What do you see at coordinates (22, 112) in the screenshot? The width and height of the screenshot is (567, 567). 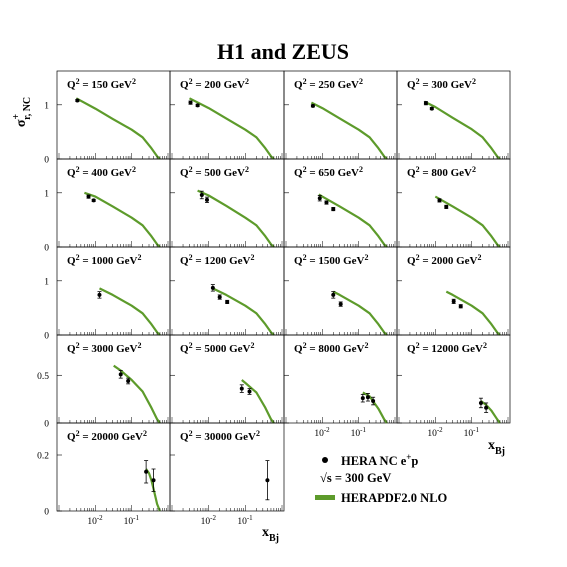 I see `y-axis-label: σ+r, NC` at bounding box center [22, 112].